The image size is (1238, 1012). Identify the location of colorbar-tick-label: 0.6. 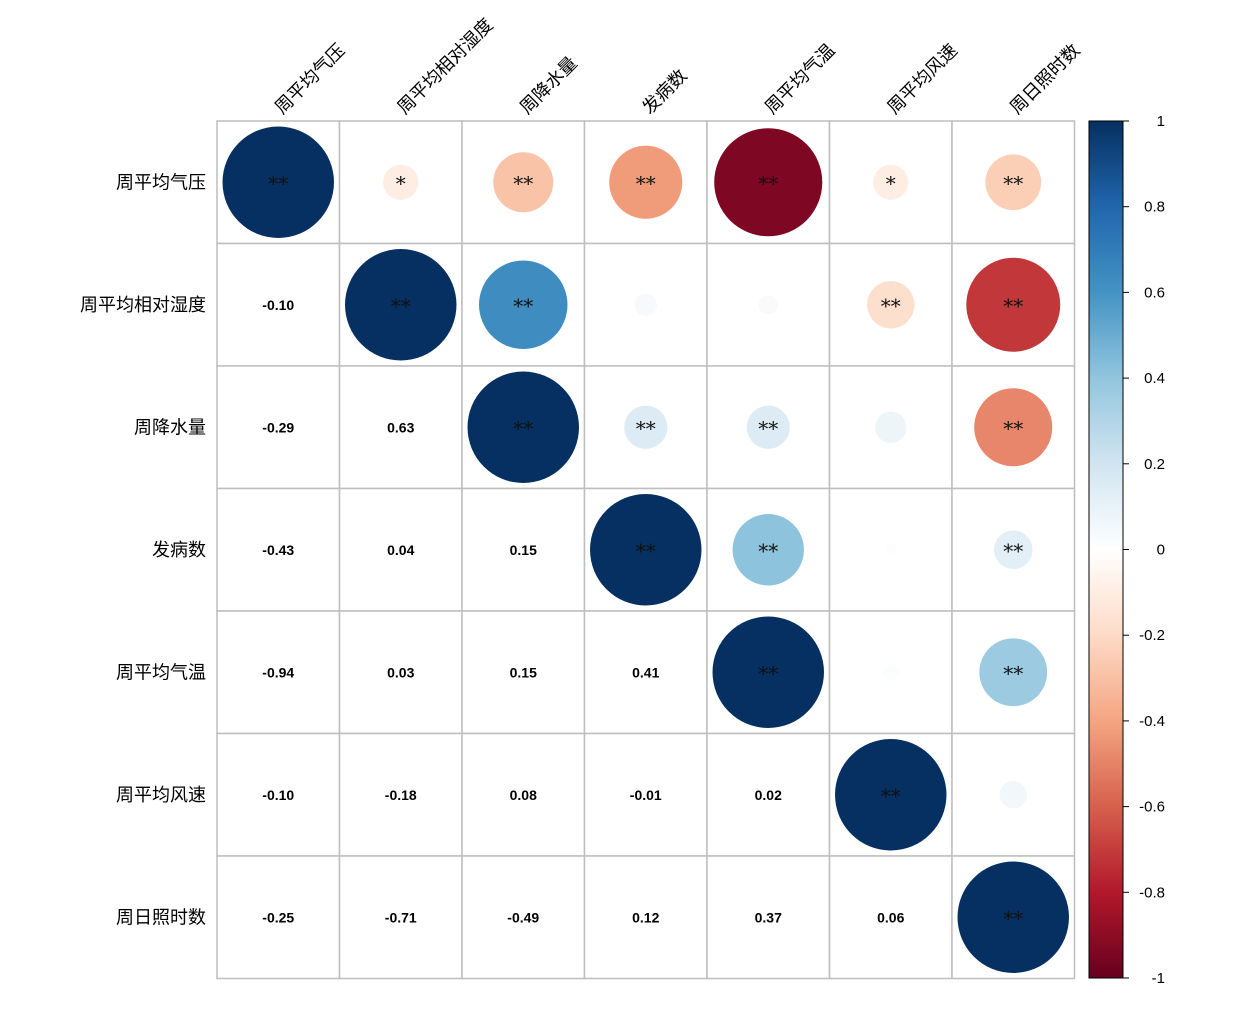
(1154, 292).